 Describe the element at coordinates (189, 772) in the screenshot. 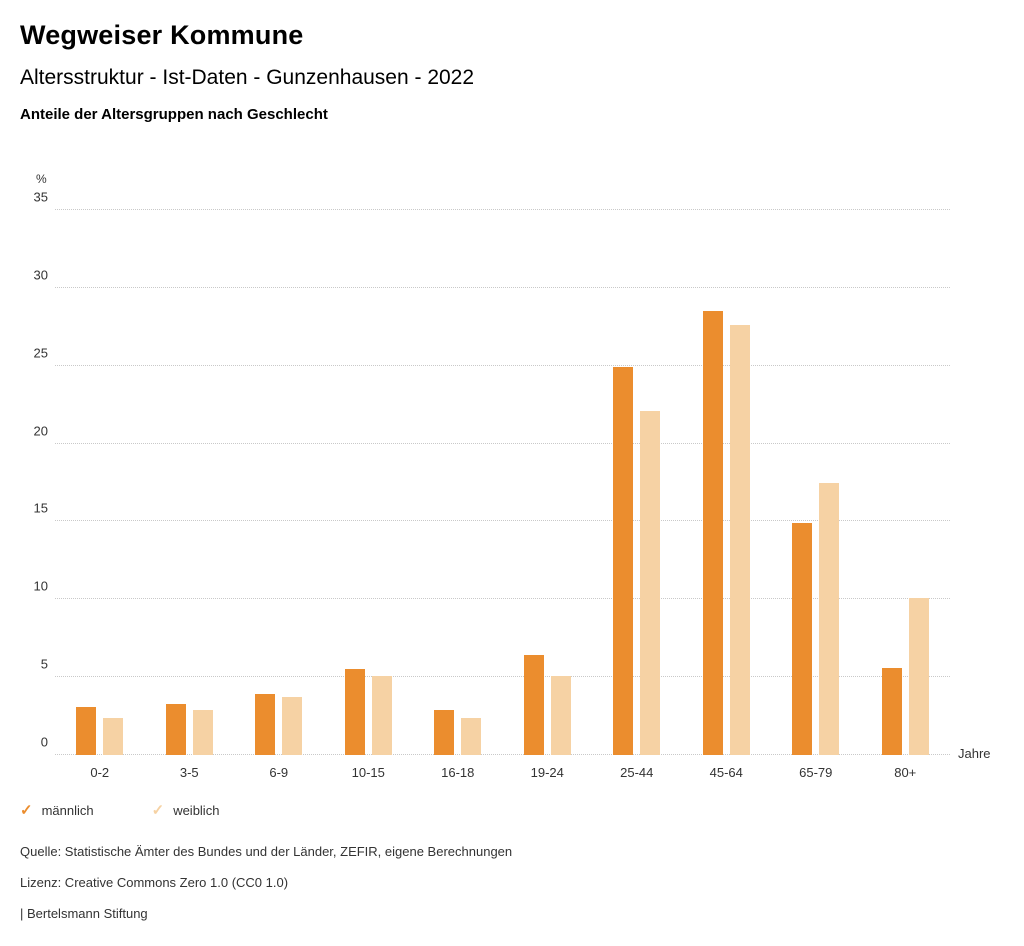

I see `x-tick-label-3-5: 3-5` at that location.